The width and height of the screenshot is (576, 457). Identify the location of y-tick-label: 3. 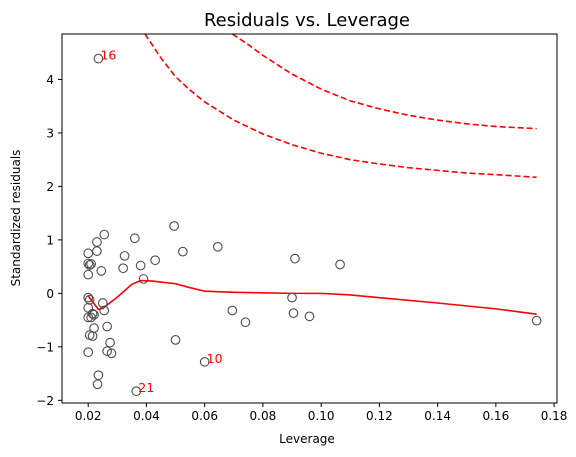
(50, 133).